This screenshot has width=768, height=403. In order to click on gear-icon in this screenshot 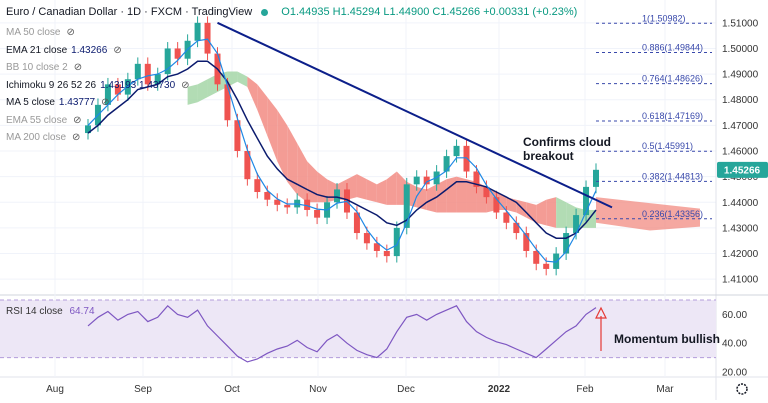, I will do `click(742, 389)`.